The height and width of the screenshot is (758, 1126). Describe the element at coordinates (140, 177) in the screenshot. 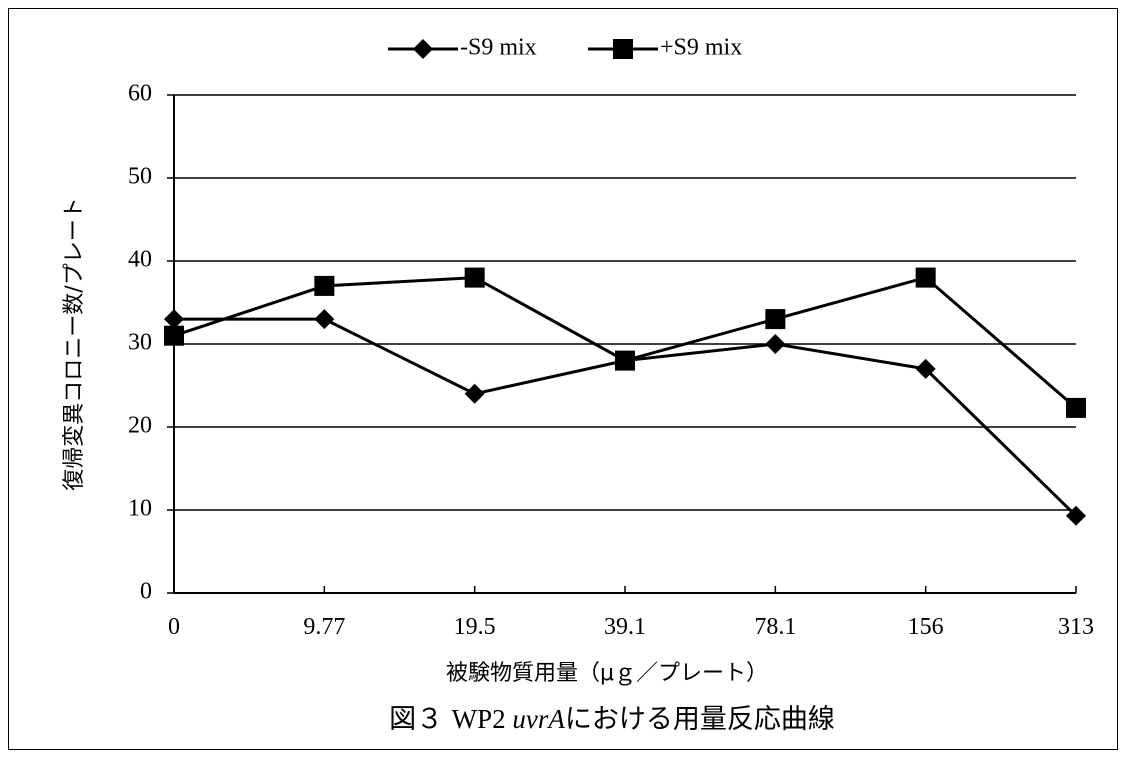

I see `y-tick-label: 50` at that location.